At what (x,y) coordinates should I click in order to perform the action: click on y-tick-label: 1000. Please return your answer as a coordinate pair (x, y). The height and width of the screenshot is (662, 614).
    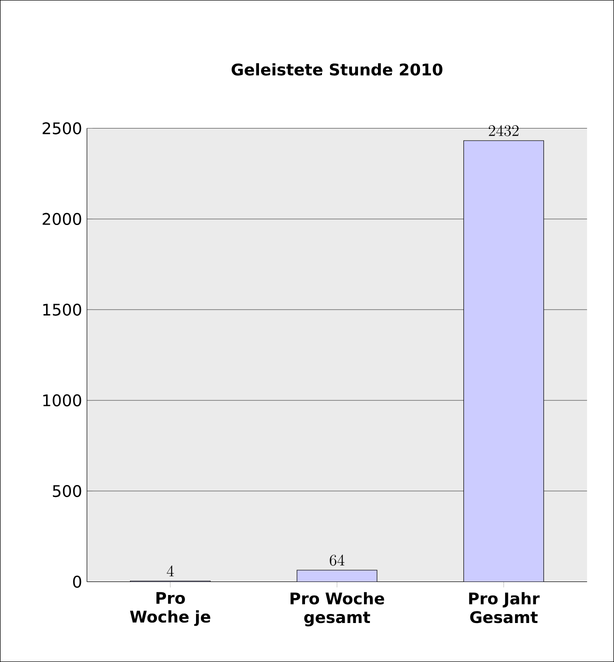
    Looking at the image, I should click on (62, 400).